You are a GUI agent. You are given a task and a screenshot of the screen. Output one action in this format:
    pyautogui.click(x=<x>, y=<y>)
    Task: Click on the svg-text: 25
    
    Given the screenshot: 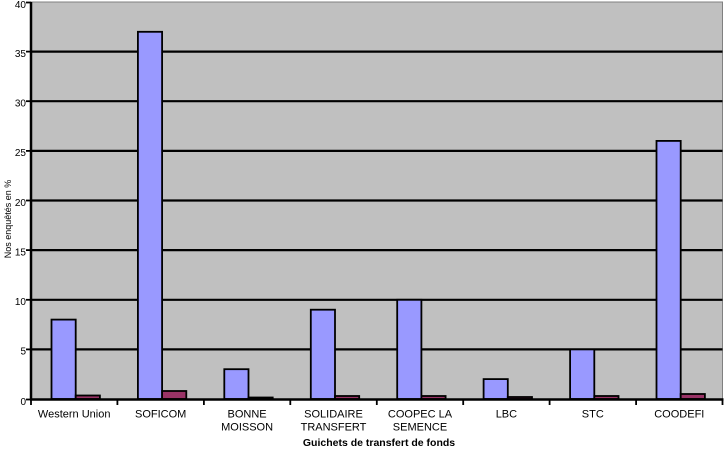 What is the action you would take?
    pyautogui.click(x=21, y=153)
    